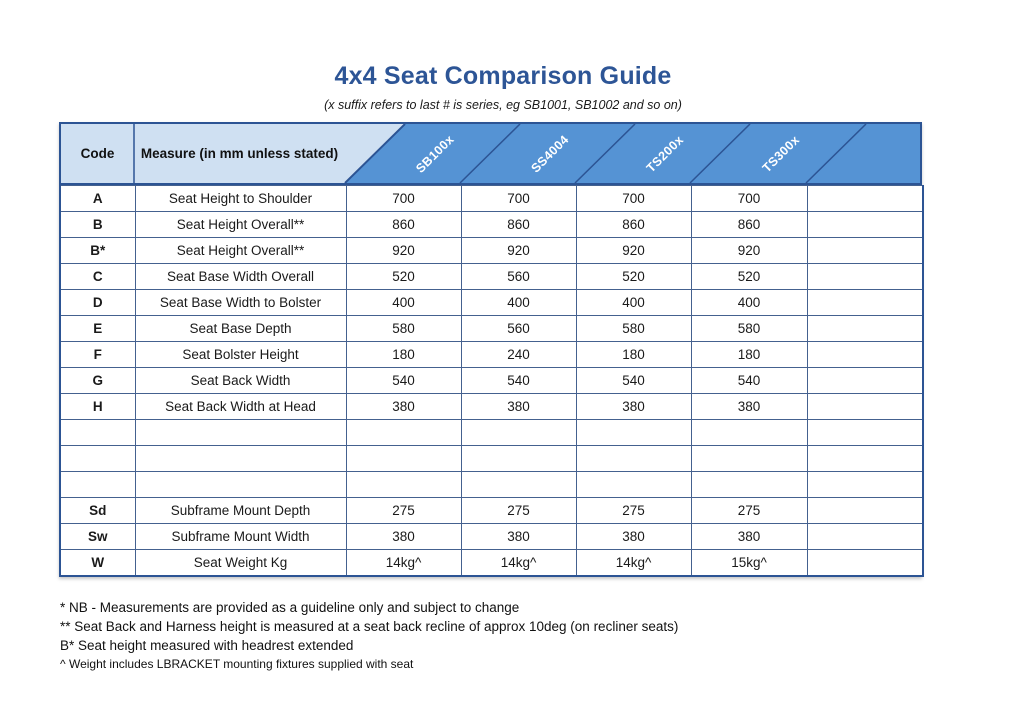 Image resolution: width=1024 pixels, height=724 pixels. I want to click on column-header-code: Code, so click(97, 153).